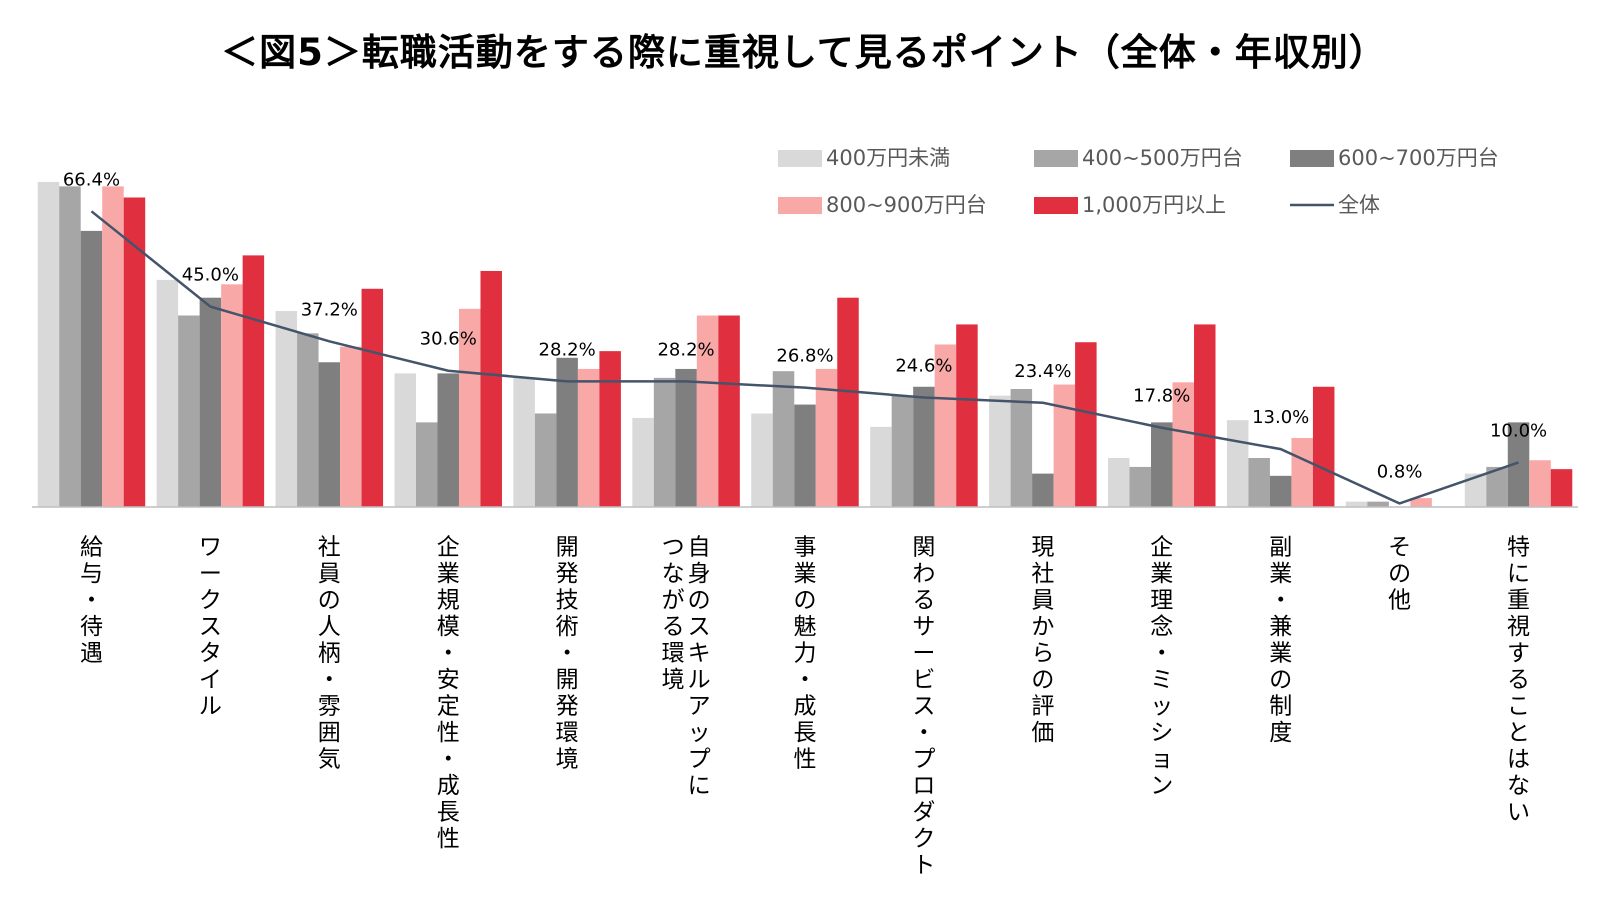 The width and height of the screenshot is (1608, 902). Describe the element at coordinates (329, 654) in the screenshot. I see `category-label-char: 柄` at that location.